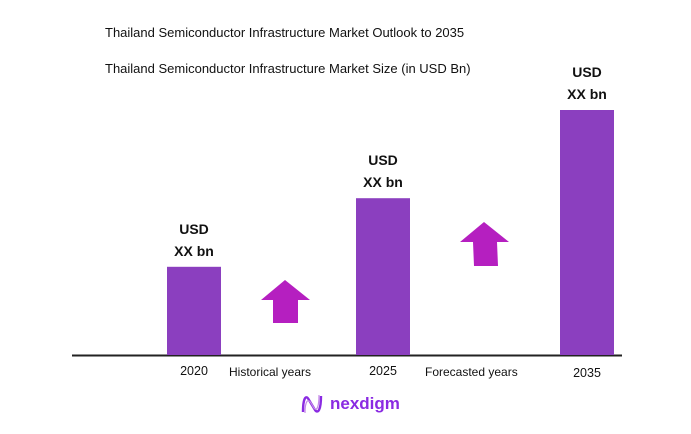  I want to click on annotation-forecasted: Forecasted years, so click(471, 372).